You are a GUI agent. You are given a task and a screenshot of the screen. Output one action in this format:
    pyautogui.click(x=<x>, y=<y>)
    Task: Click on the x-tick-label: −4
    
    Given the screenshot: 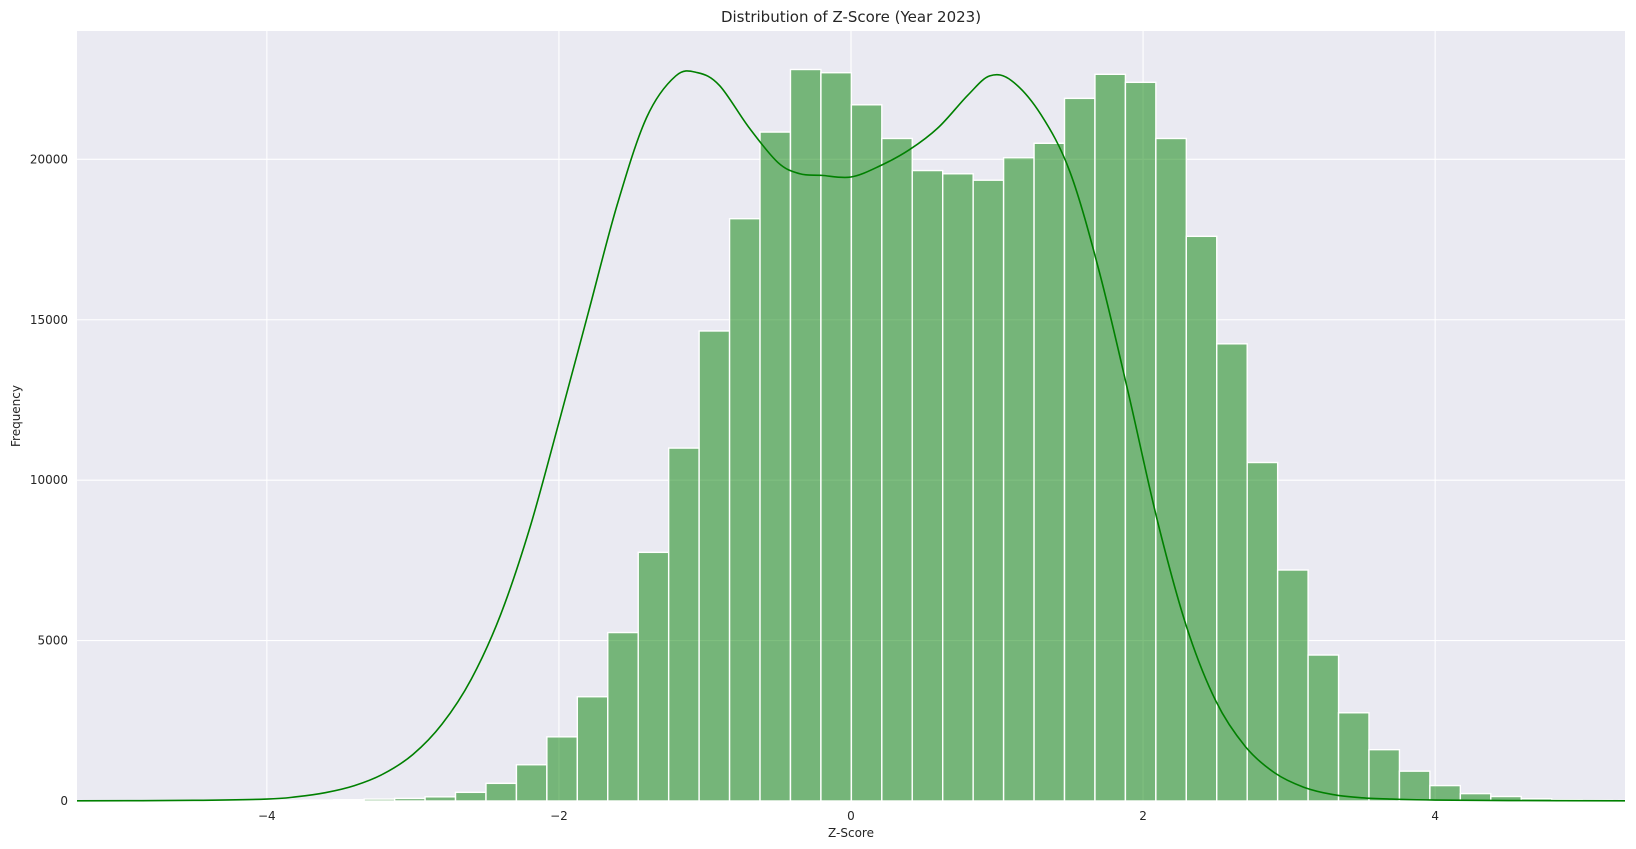 What is the action you would take?
    pyautogui.click(x=267, y=816)
    